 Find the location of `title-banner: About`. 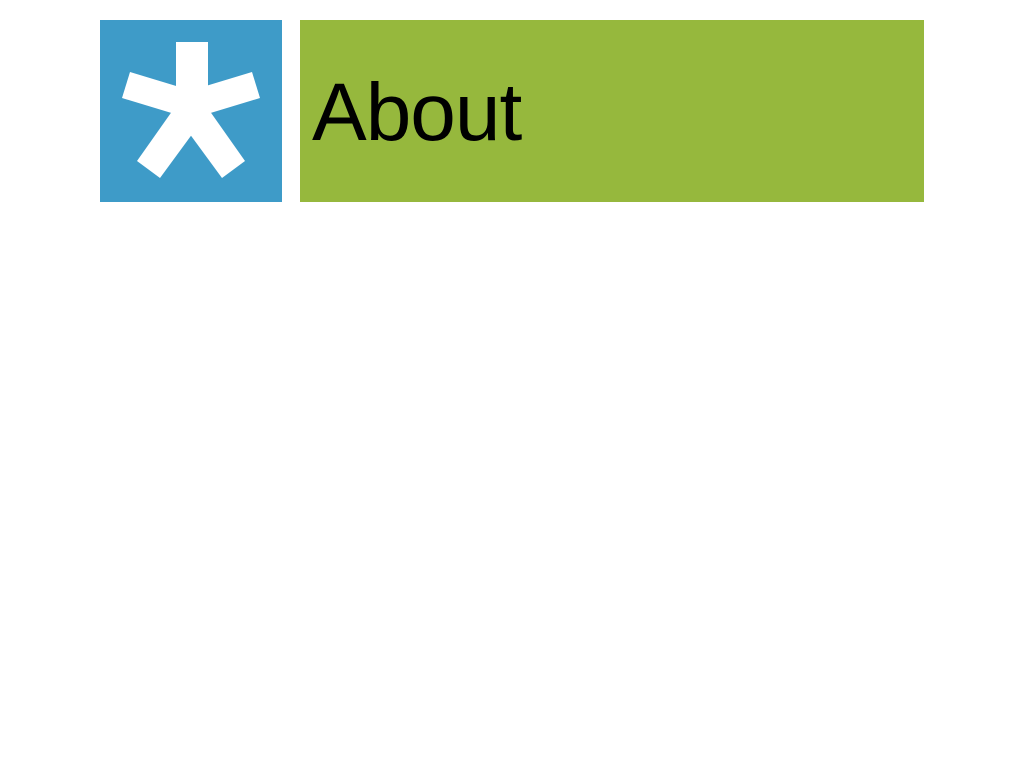

title-banner: About is located at coordinates (612, 111).